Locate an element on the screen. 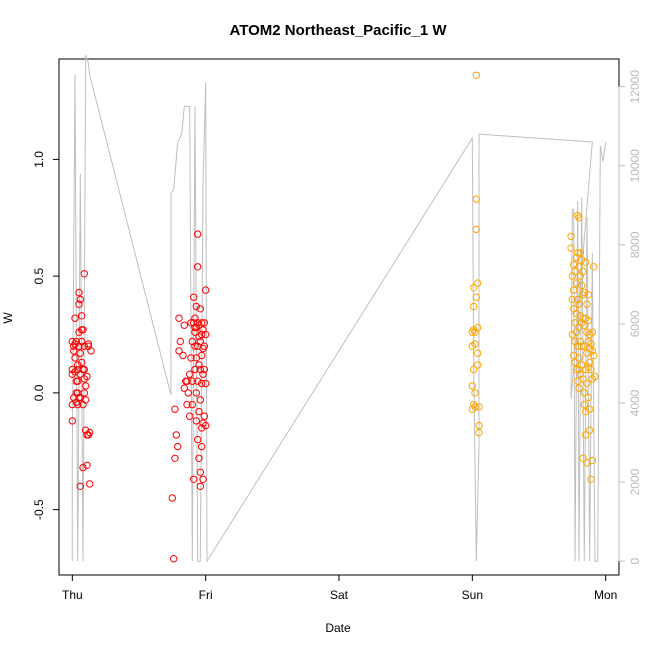  right-y-tick-label: 6000 is located at coordinates (635, 323).